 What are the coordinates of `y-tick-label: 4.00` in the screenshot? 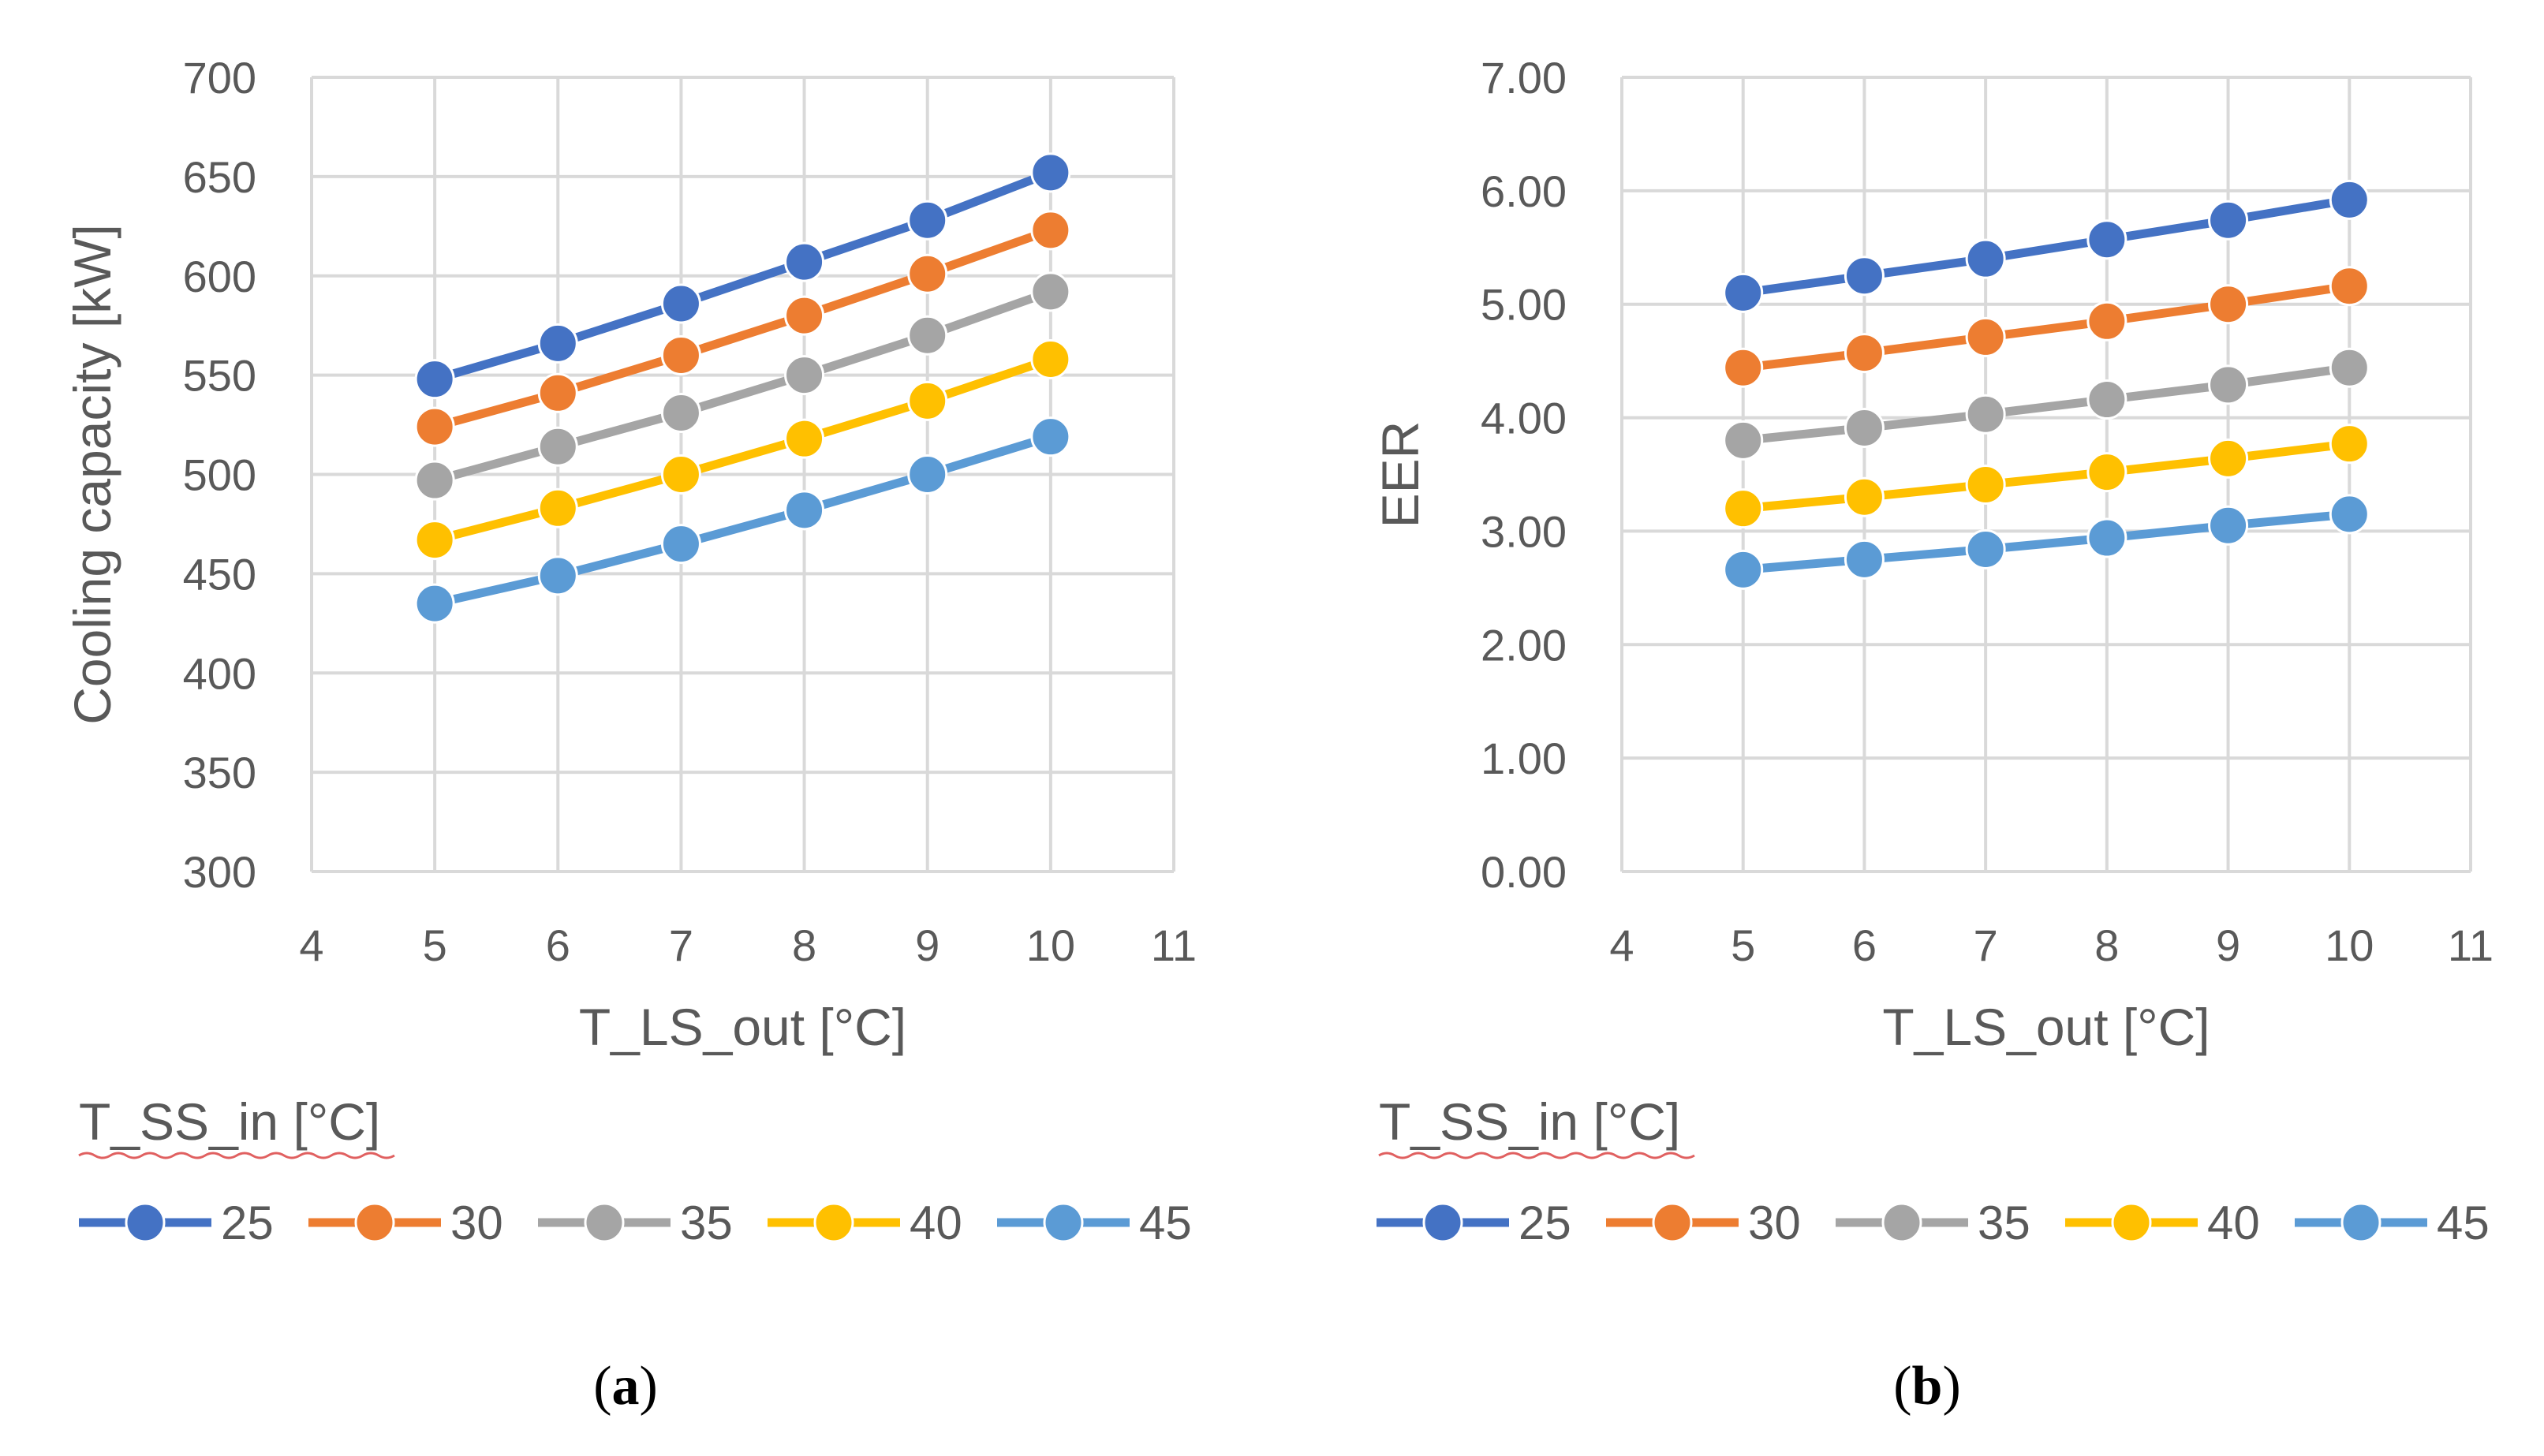 It's located at (1524, 418).